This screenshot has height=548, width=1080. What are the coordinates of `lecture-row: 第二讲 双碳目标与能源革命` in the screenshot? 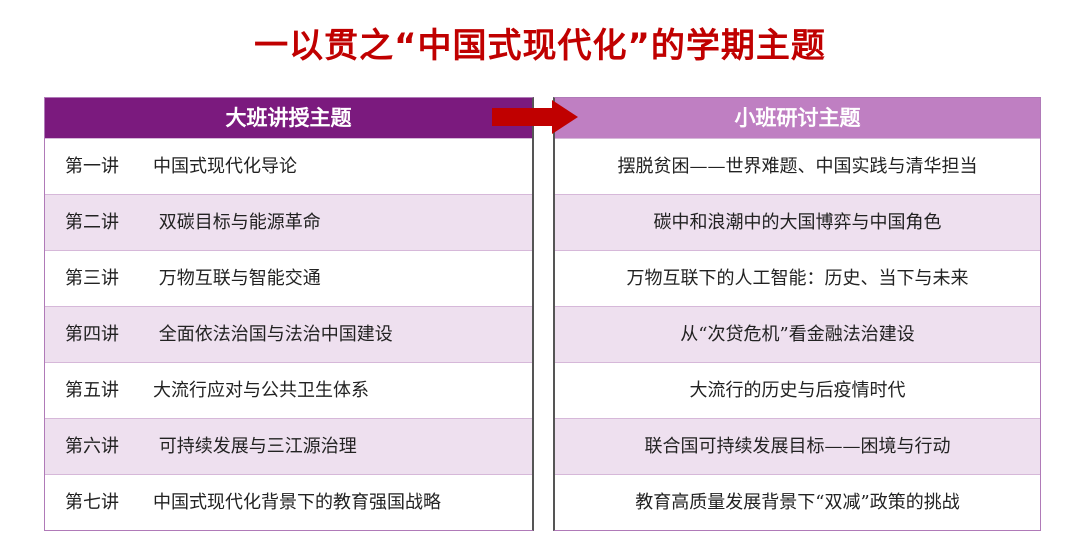 It's located at (288, 222).